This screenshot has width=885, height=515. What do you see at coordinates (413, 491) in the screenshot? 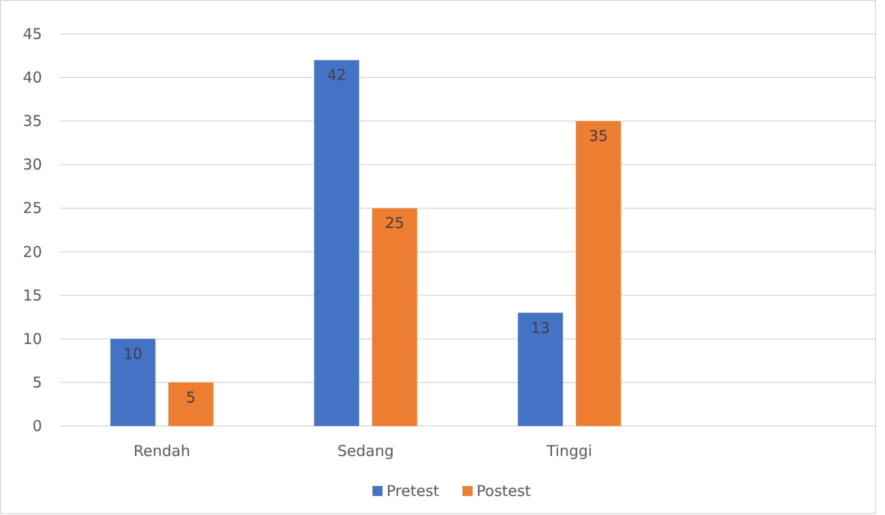
I see `legend-label: Pretest` at bounding box center [413, 491].